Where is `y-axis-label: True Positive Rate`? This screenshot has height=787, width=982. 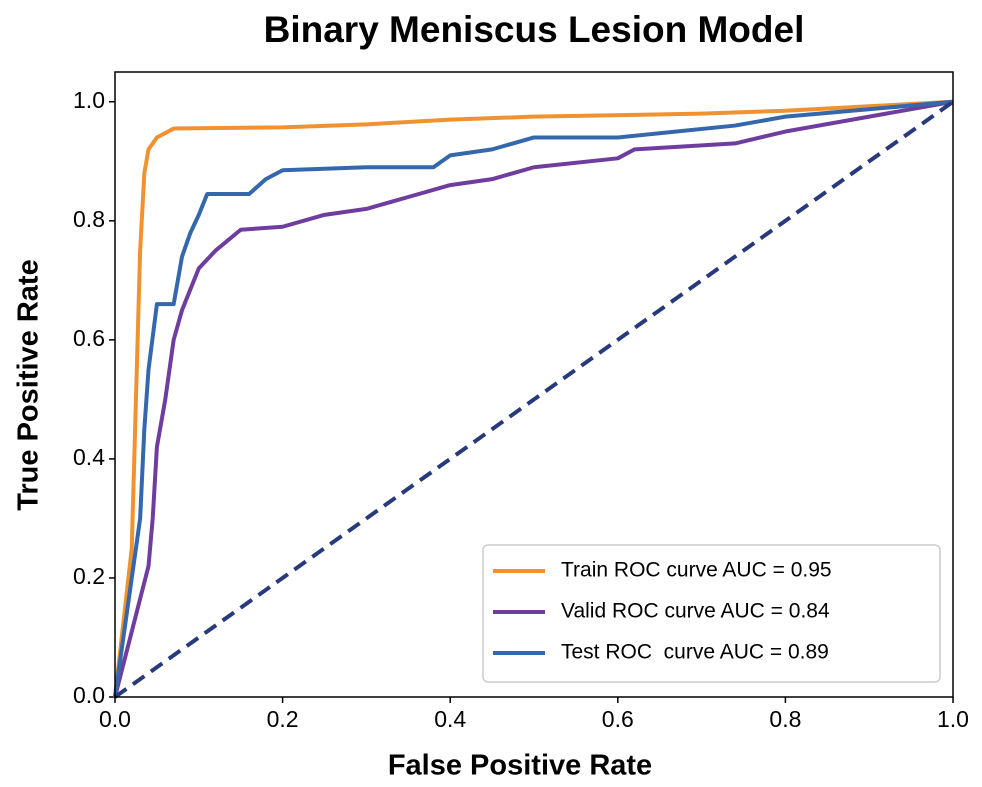 y-axis-label: True Positive Rate is located at coordinates (29, 384).